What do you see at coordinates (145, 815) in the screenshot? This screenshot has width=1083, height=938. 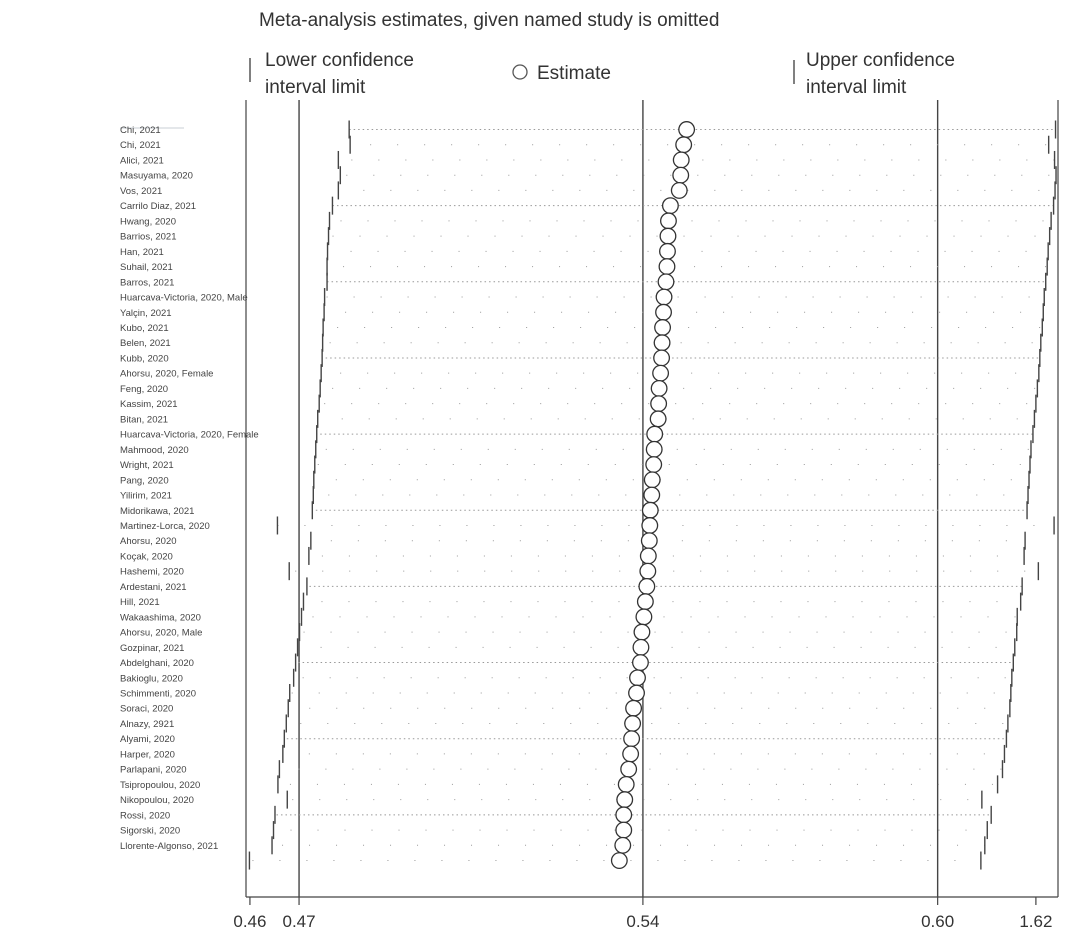 I see `study-label: Rossi, 2020` at bounding box center [145, 815].